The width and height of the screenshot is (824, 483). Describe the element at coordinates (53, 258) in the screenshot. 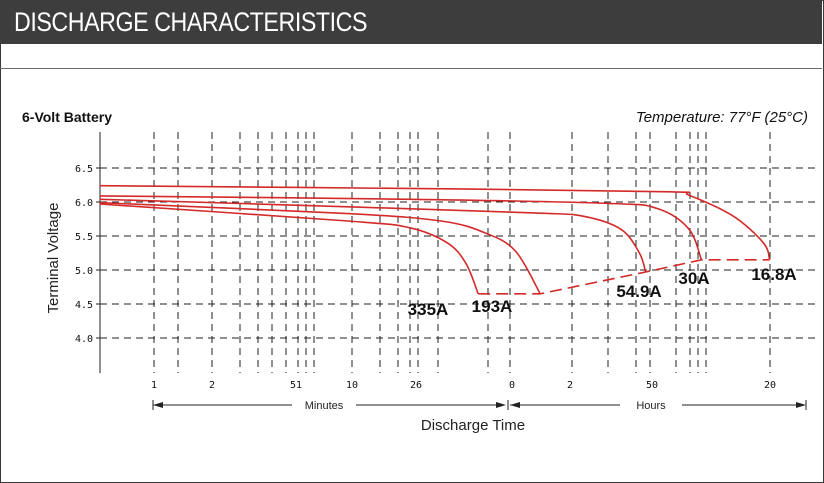

I see `y-axis-title: Terminal Voltage` at that location.